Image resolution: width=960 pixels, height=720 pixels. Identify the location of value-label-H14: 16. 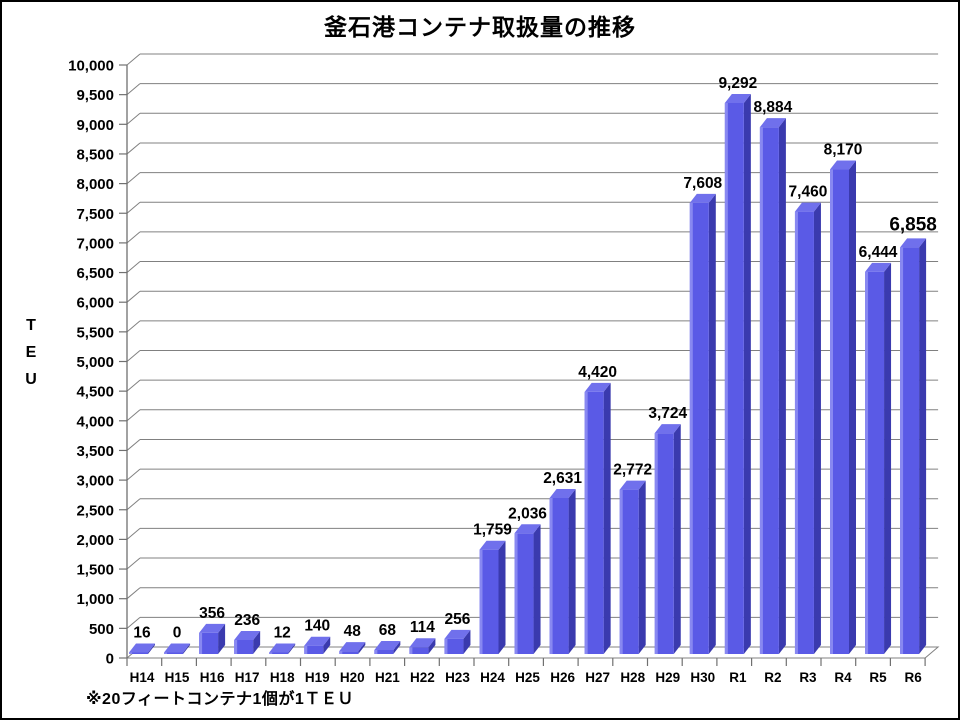
(142, 633).